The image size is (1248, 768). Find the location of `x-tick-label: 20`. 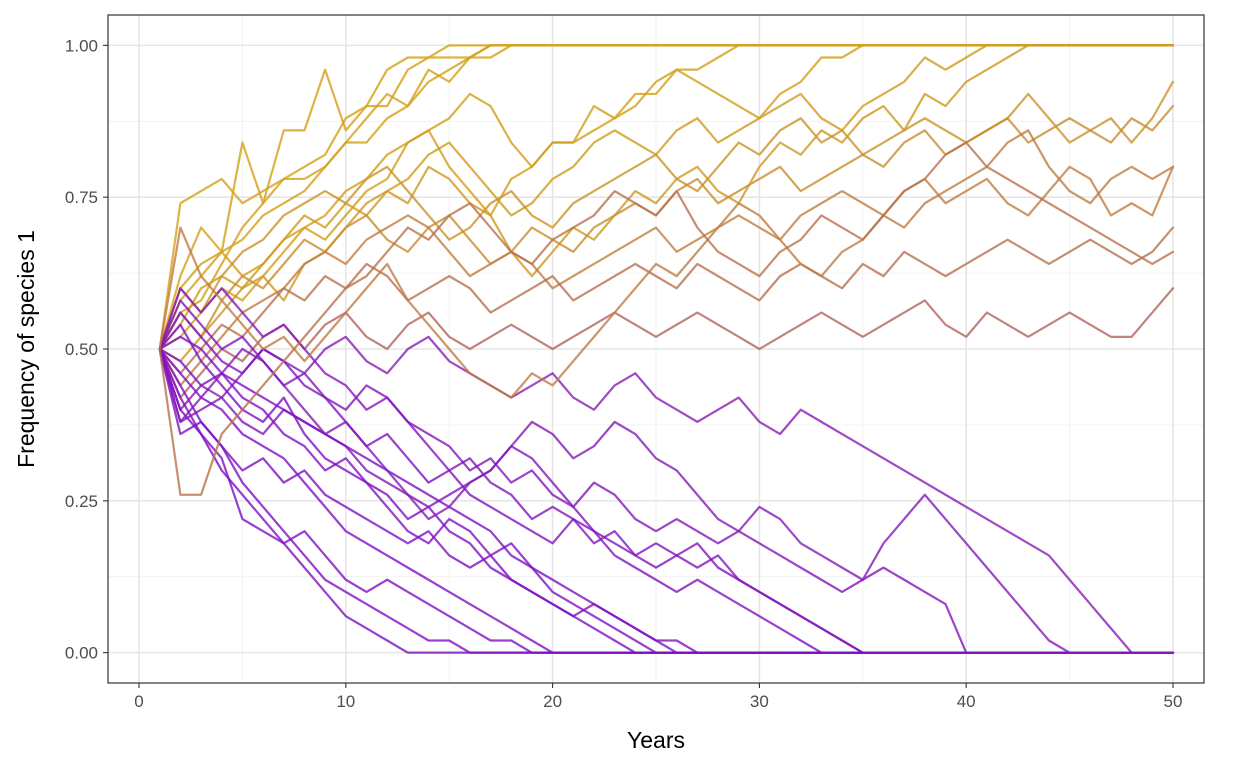

x-tick-label: 20 is located at coordinates (552, 701).